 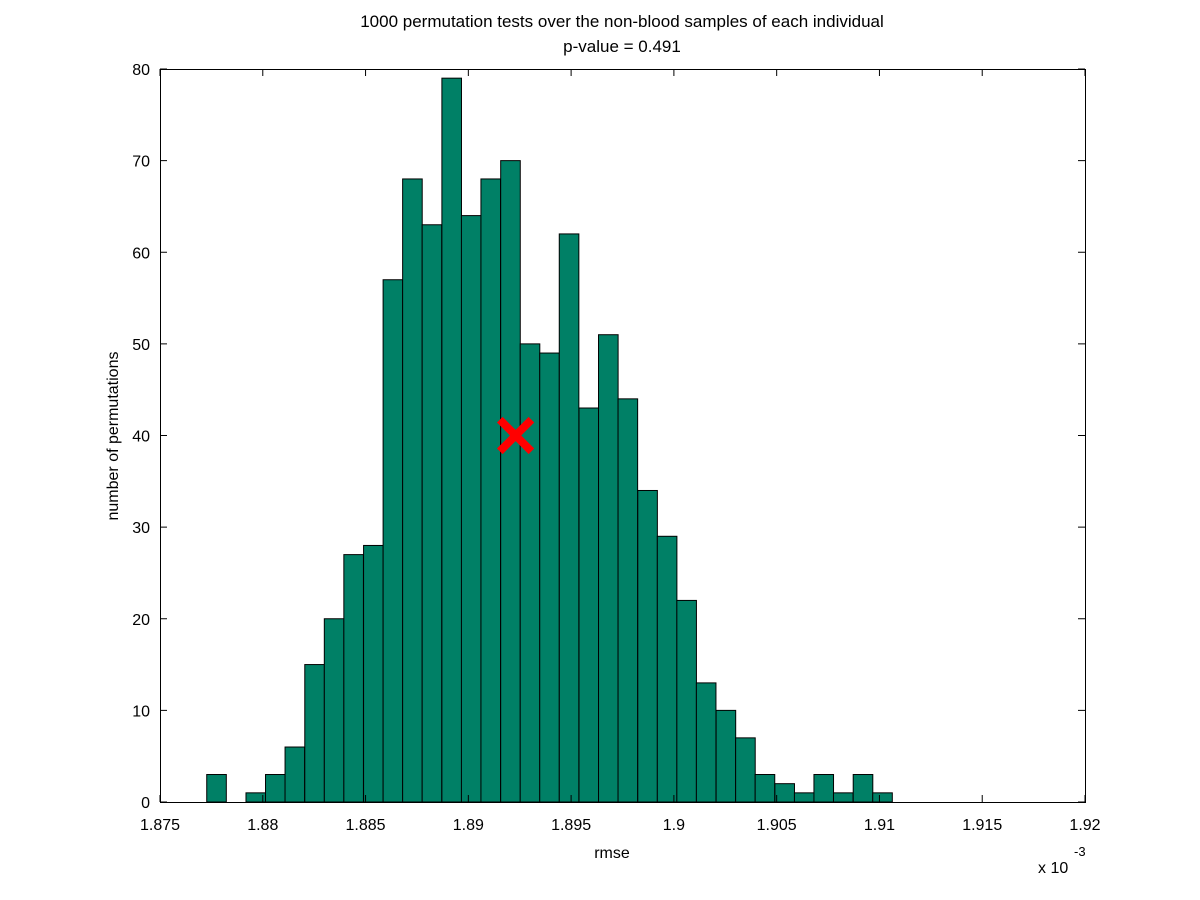 What do you see at coordinates (141, 162) in the screenshot?
I see `y-tick-label: 70` at bounding box center [141, 162].